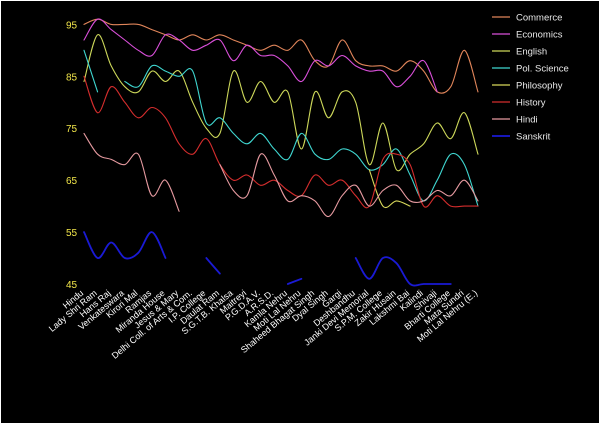 This screenshot has height=429, width=600. I want to click on legend-item-economics: Economics, so click(527, 35).